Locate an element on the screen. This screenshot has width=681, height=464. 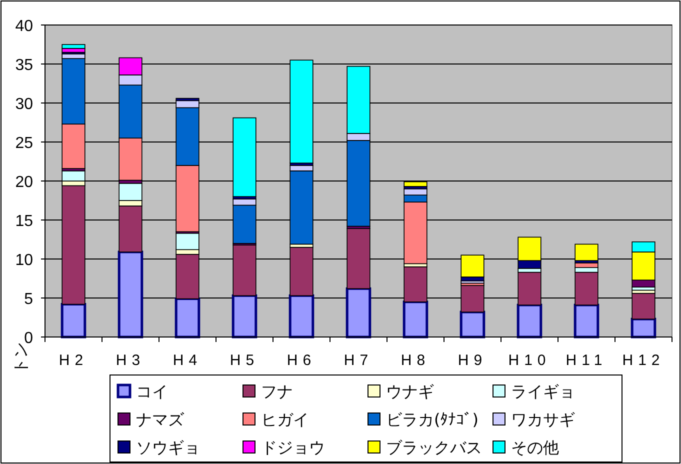
legend-label: ドジョウ is located at coordinates (293, 447).